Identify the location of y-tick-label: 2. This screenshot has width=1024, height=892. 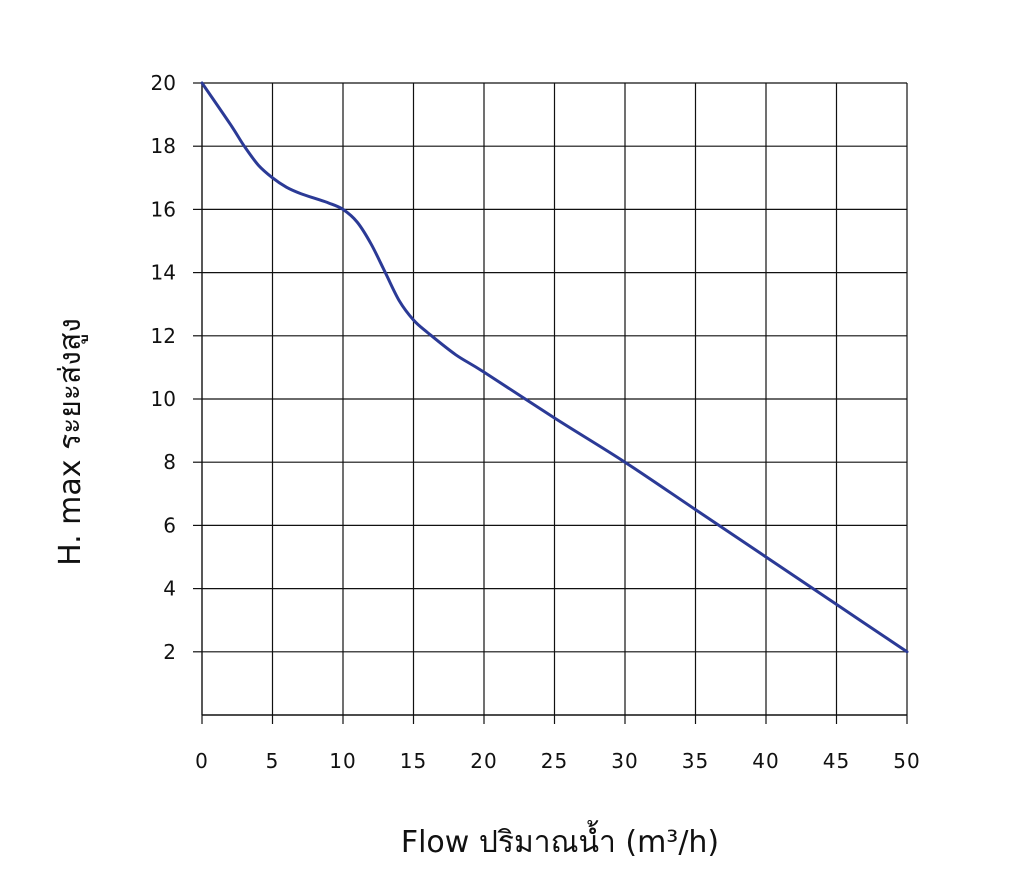
(169, 652).